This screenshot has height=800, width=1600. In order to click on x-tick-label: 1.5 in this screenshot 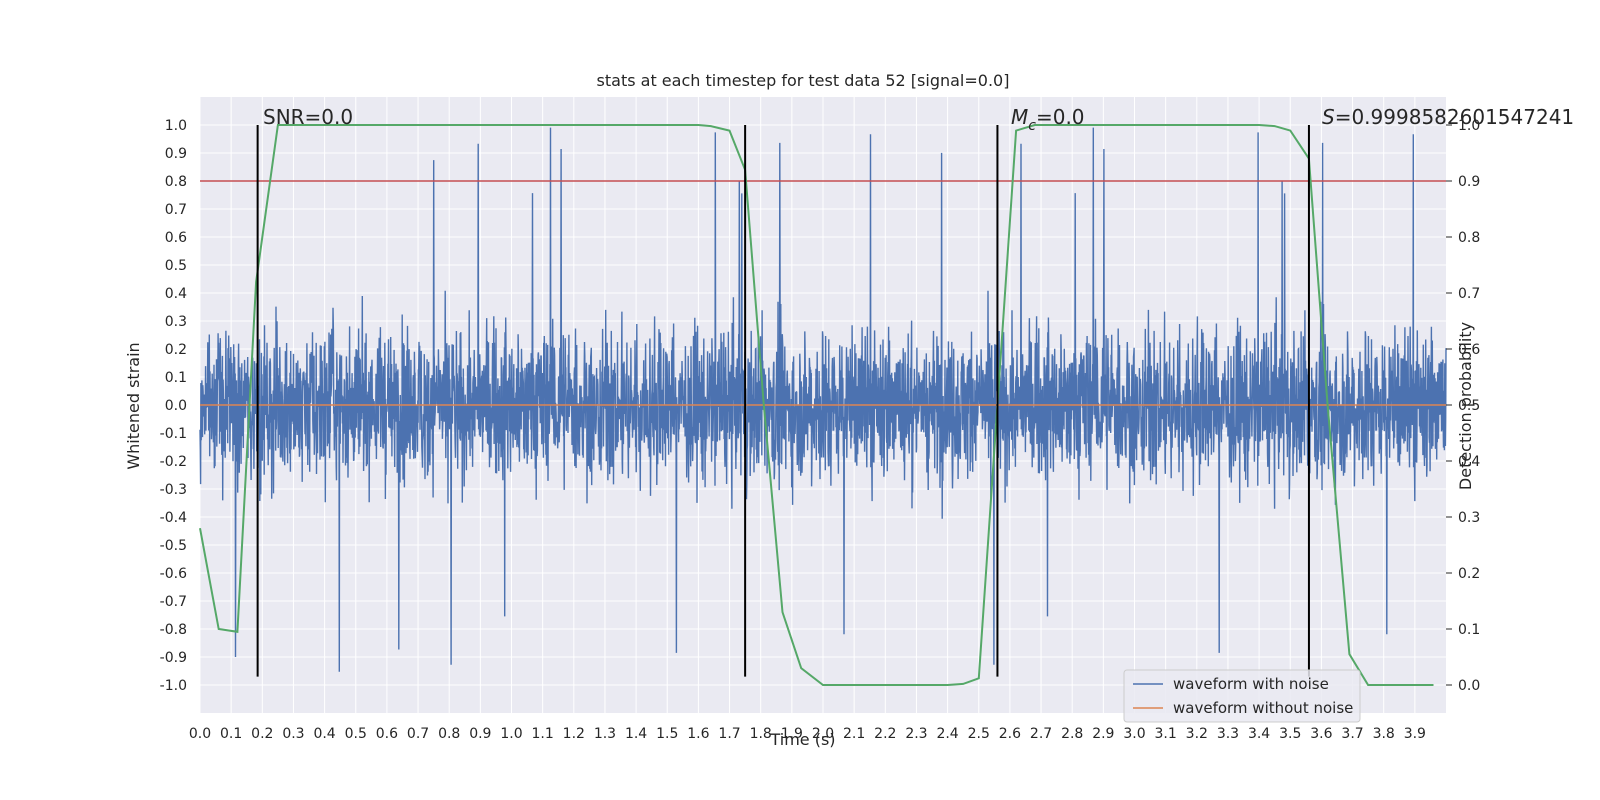, I will do `click(667, 734)`.